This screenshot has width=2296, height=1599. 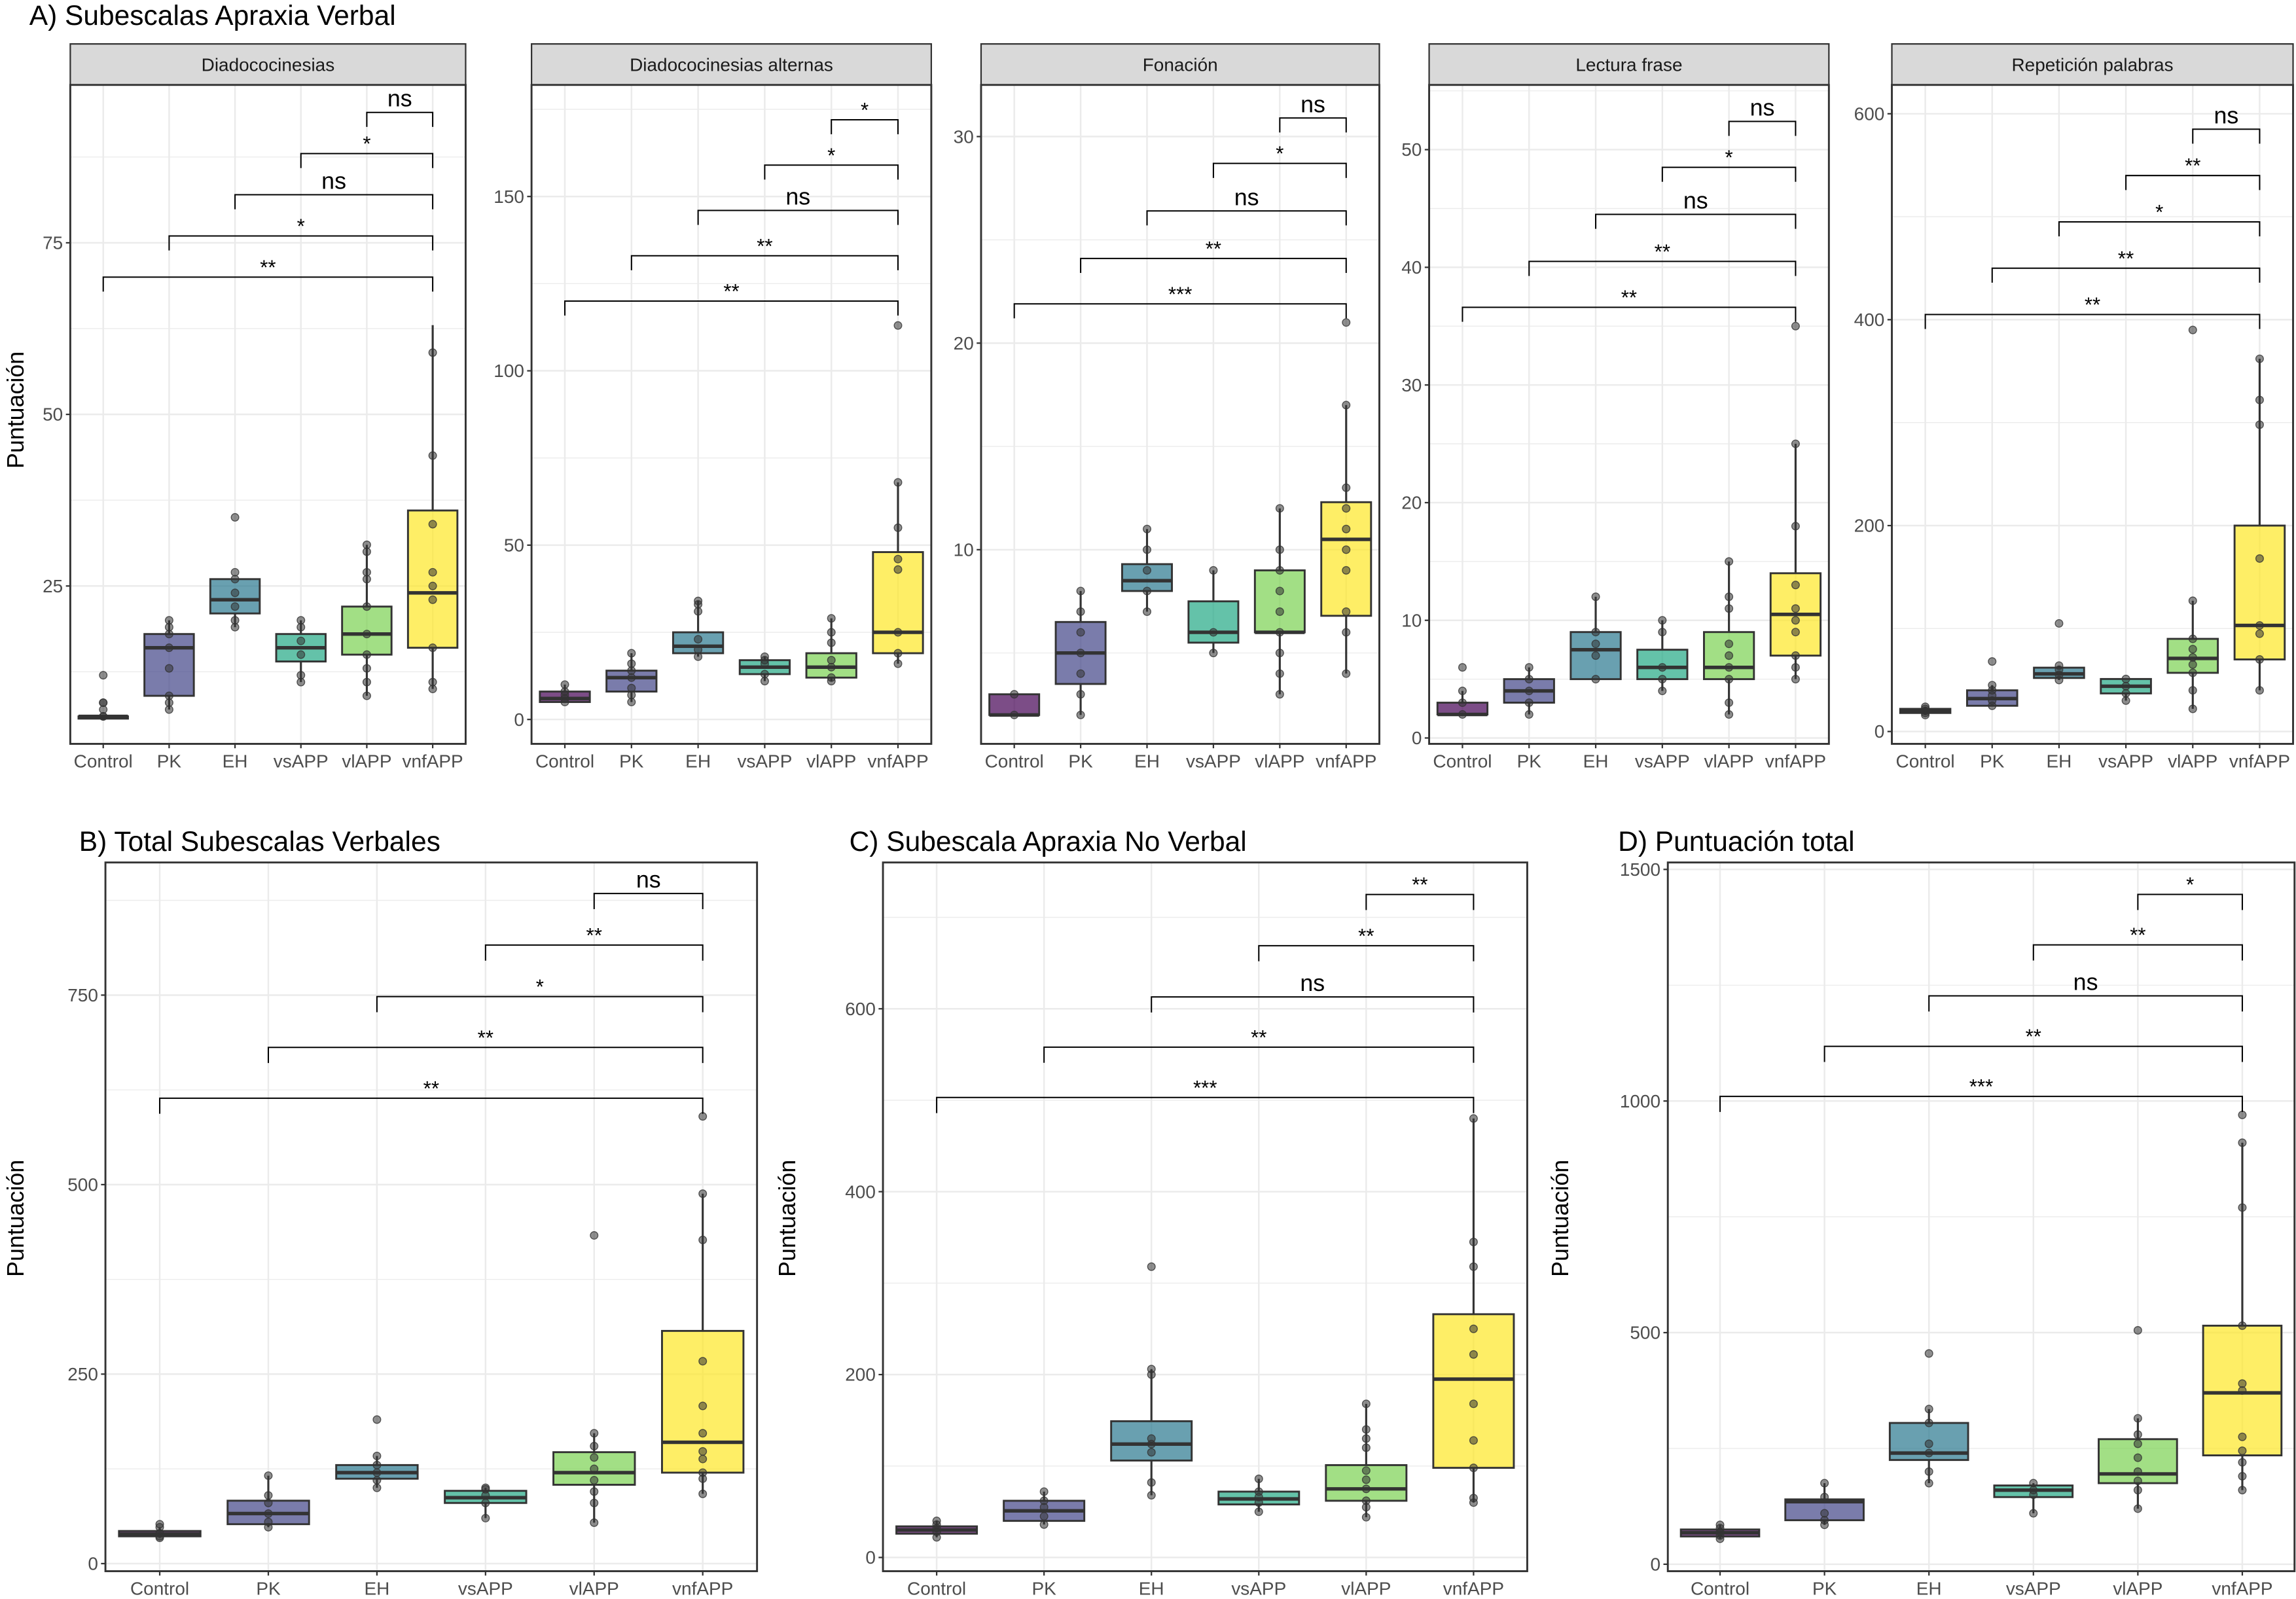 What do you see at coordinates (732, 65) in the screenshot?
I see `facet-strip-title: Diadococinesias alternas` at bounding box center [732, 65].